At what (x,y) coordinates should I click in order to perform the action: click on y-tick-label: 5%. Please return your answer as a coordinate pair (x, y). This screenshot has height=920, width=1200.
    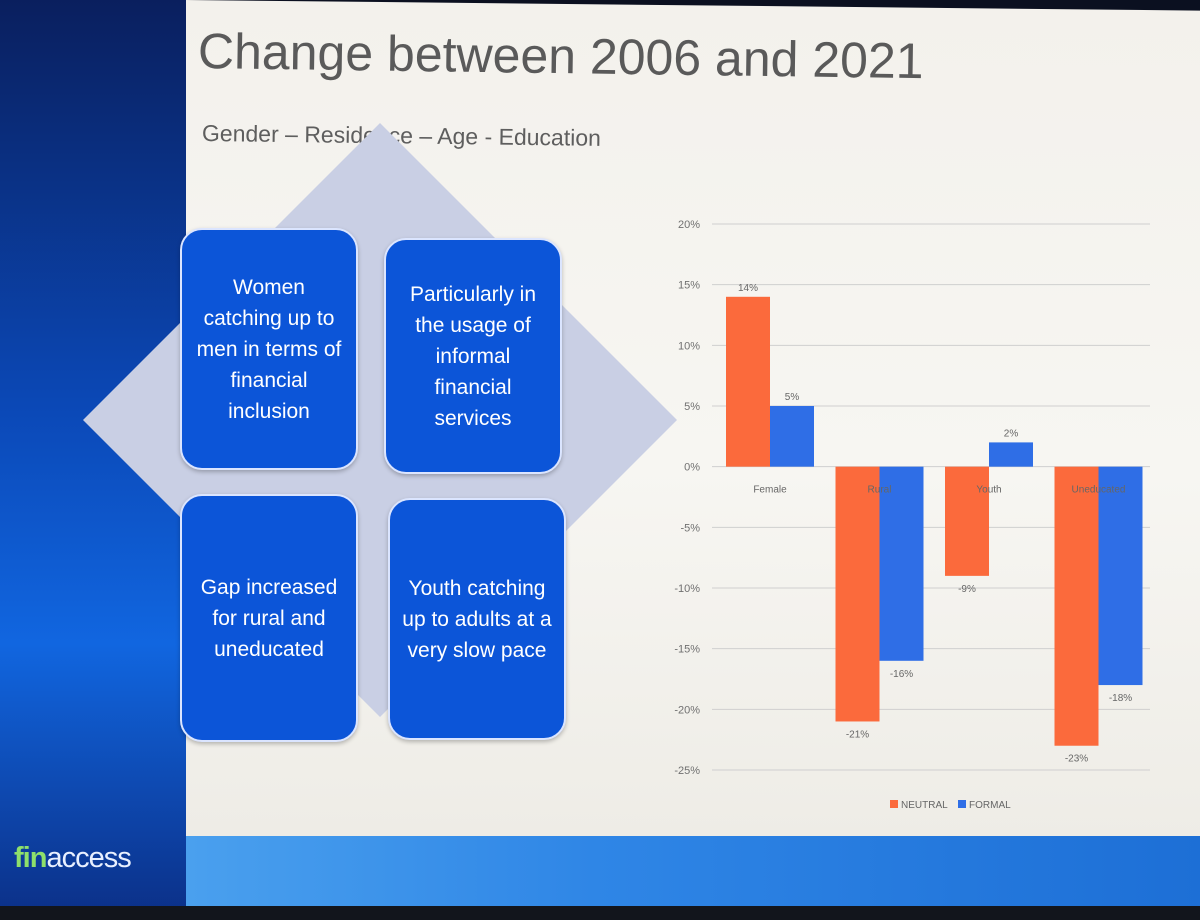
    Looking at the image, I should click on (692, 407).